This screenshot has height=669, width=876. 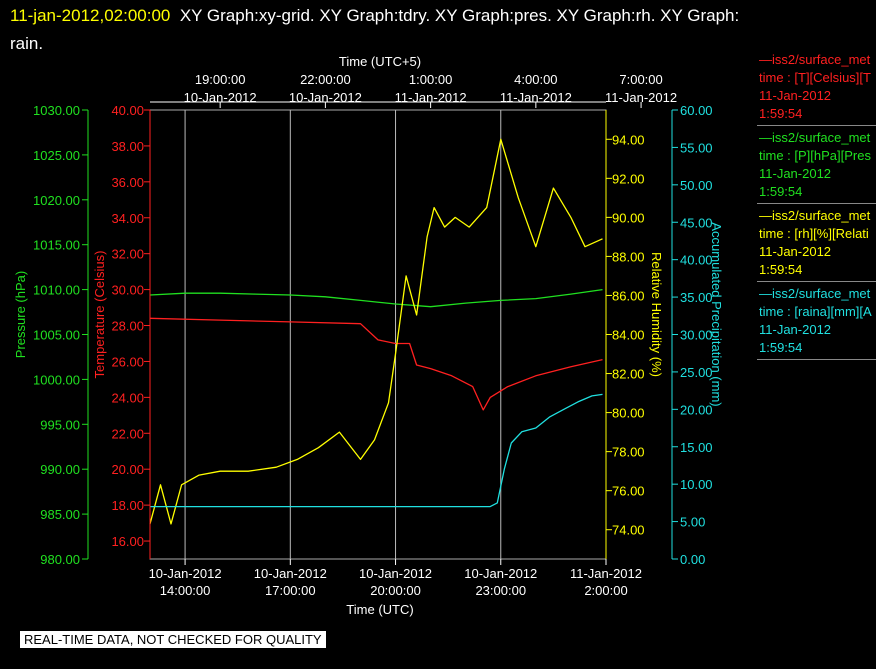 What do you see at coordinates (20, 314) in the screenshot?
I see `pres-axis-title: Pressure (hPa)` at bounding box center [20, 314].